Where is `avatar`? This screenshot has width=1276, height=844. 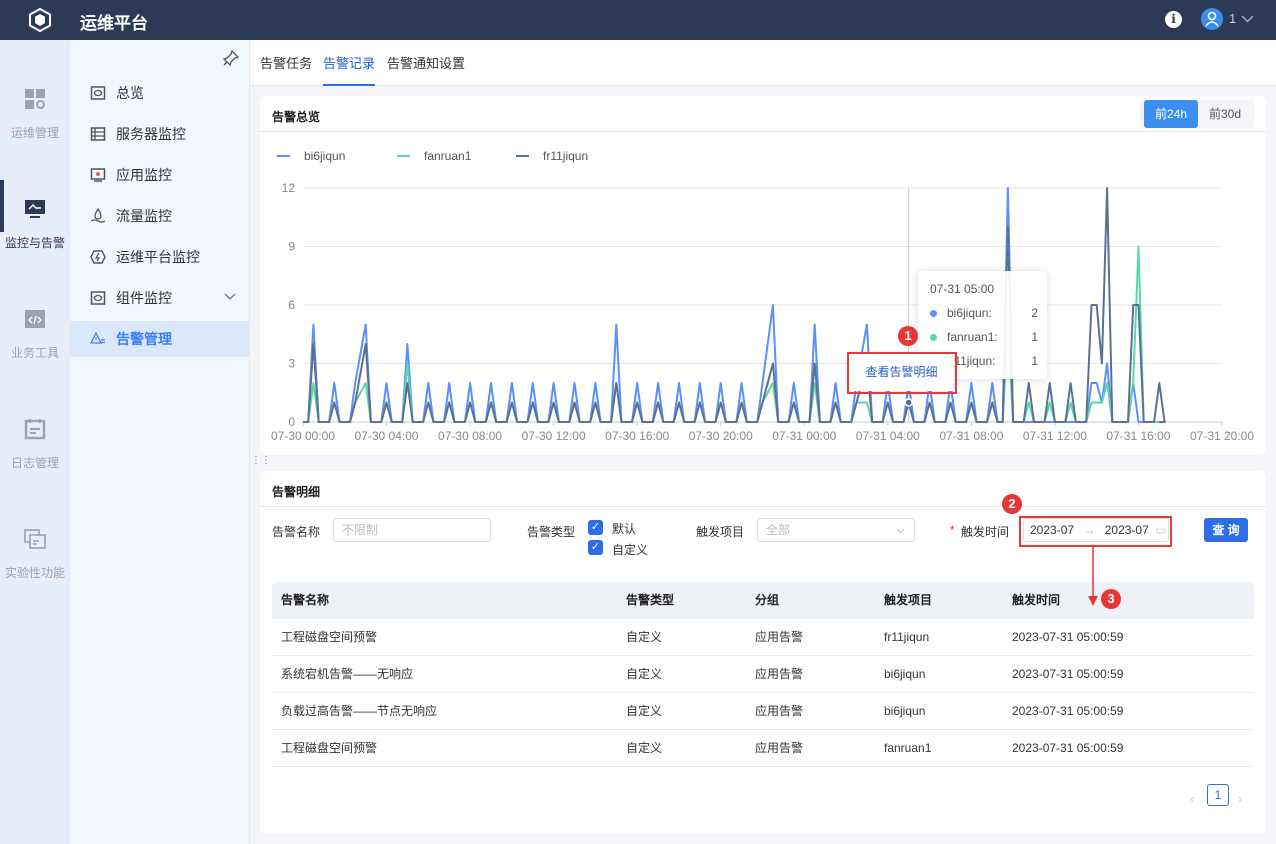 avatar is located at coordinates (1212, 19).